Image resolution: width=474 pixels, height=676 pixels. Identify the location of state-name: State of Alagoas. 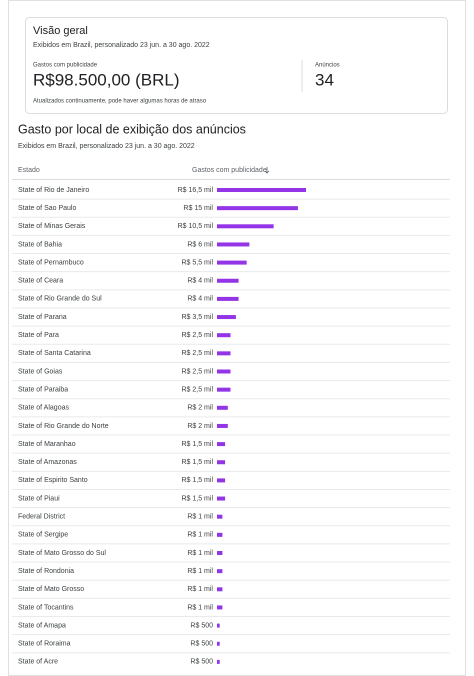
(43, 408).